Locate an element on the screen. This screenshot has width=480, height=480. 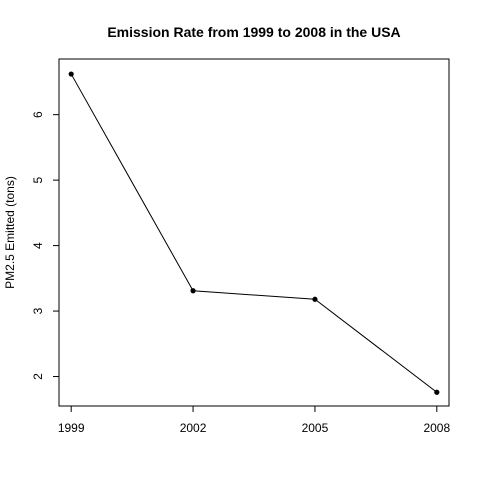
y-tick-label-4: 6 is located at coordinates (38, 114).